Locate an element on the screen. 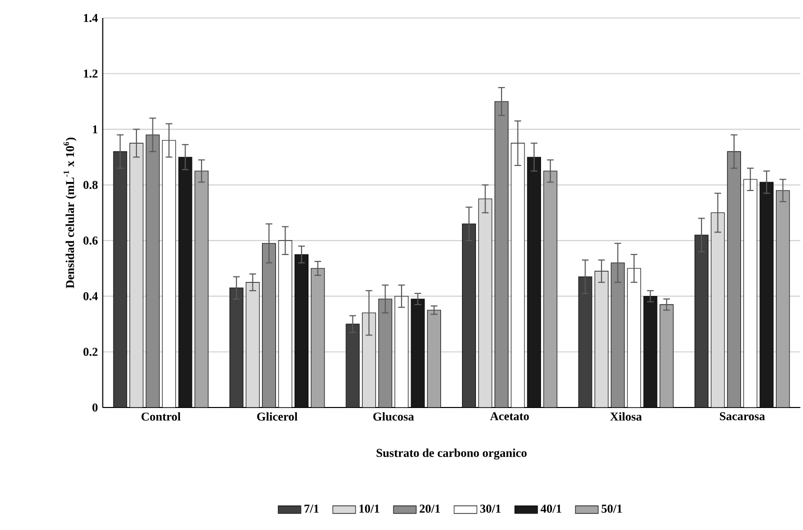 The image size is (803, 530). y-tick-label: 0.4 is located at coordinates (90, 296).